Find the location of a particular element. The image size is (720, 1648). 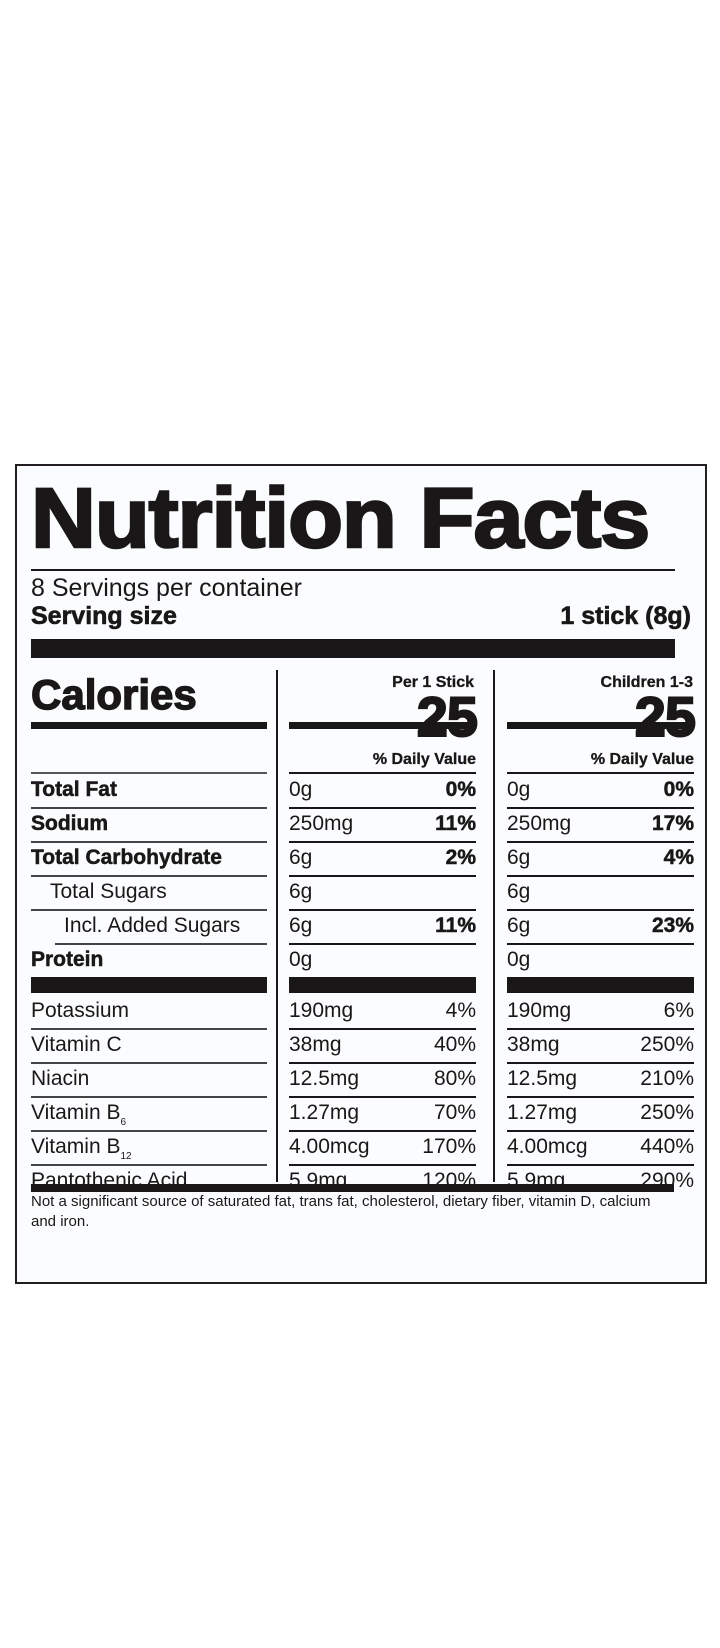

nutrient-col1: 0g 0% is located at coordinates (382, 790).